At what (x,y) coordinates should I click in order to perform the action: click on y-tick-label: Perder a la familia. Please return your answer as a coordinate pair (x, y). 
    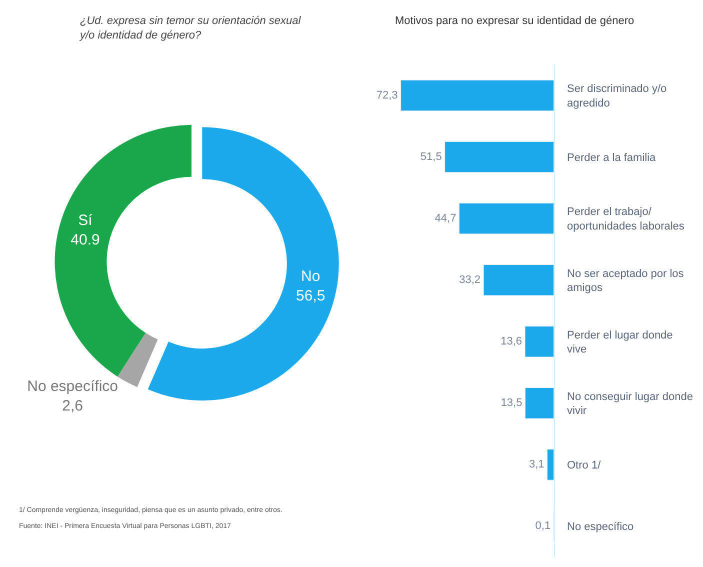
    Looking at the image, I should click on (612, 158).